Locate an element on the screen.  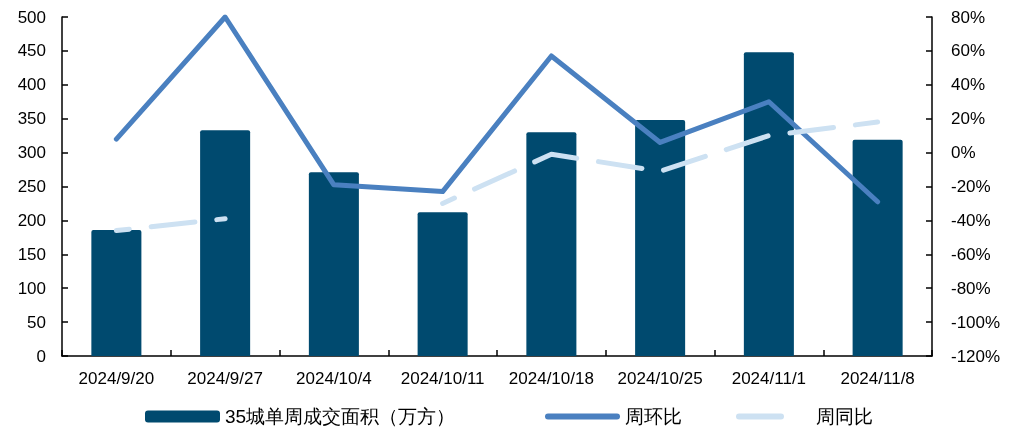
y-tick-label: 150 is located at coordinates (31, 254).